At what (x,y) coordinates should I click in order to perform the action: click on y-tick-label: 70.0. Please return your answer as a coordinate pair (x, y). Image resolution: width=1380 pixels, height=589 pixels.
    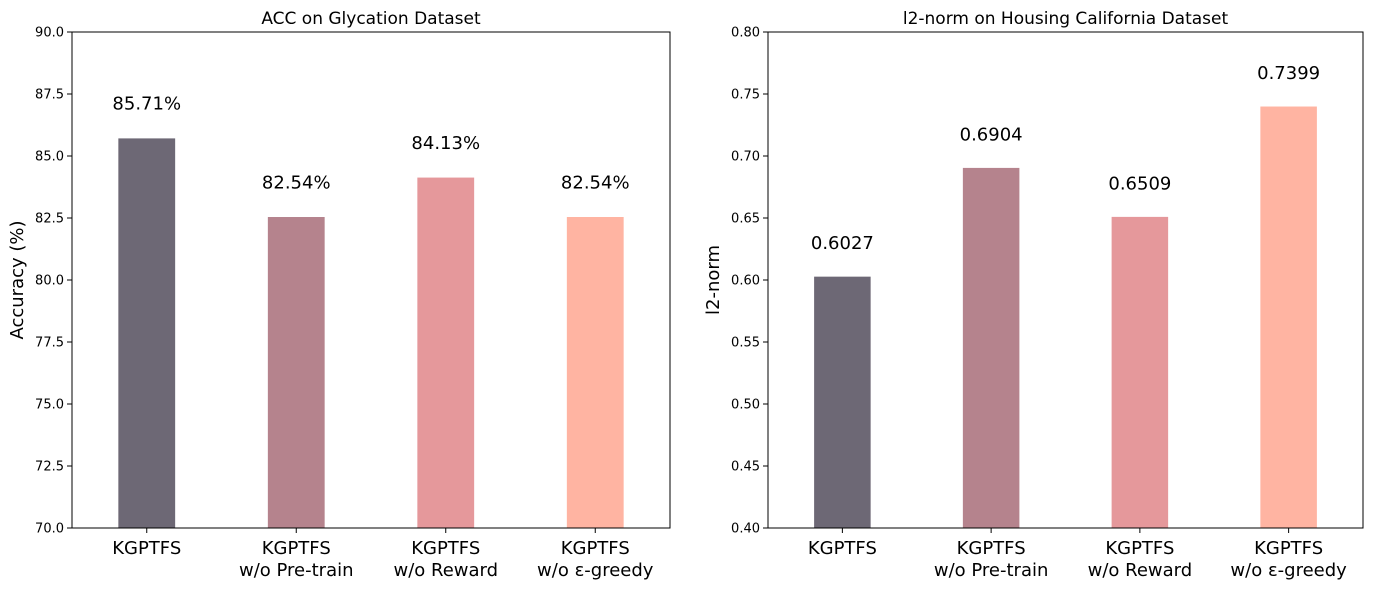
    Looking at the image, I should click on (49, 529).